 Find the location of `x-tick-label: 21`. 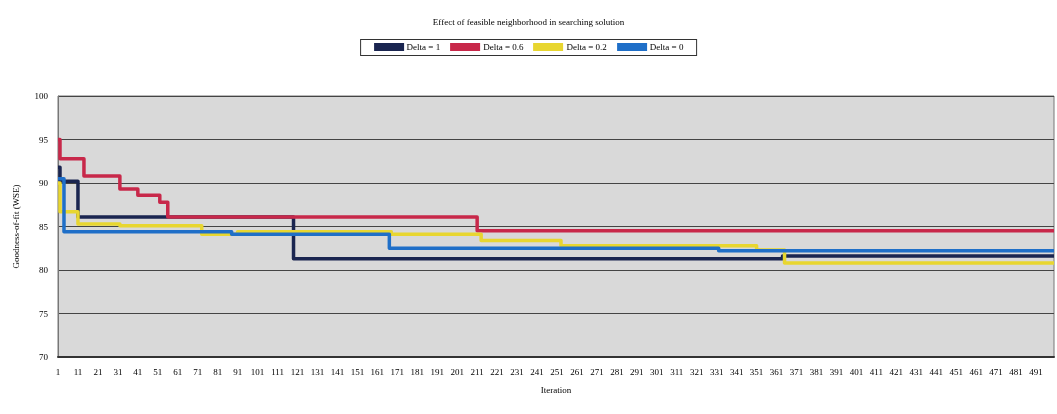

x-tick-label: 21 is located at coordinates (98, 371).